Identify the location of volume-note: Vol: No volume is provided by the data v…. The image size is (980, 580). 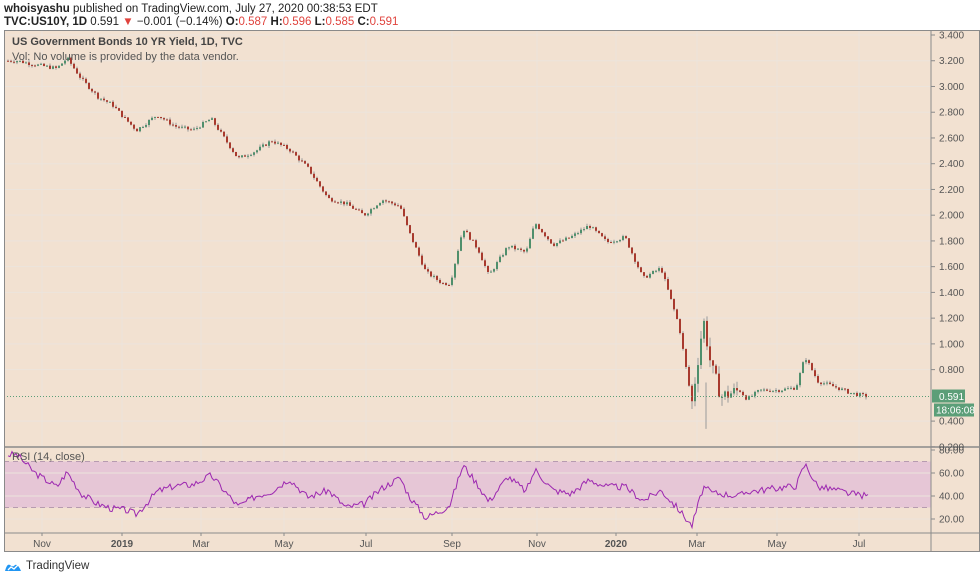
(125, 57).